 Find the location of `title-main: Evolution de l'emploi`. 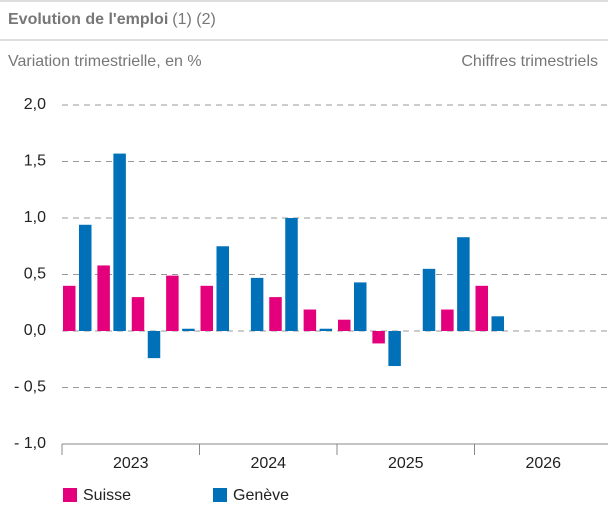

title-main: Evolution de l'emploi is located at coordinates (88, 19).